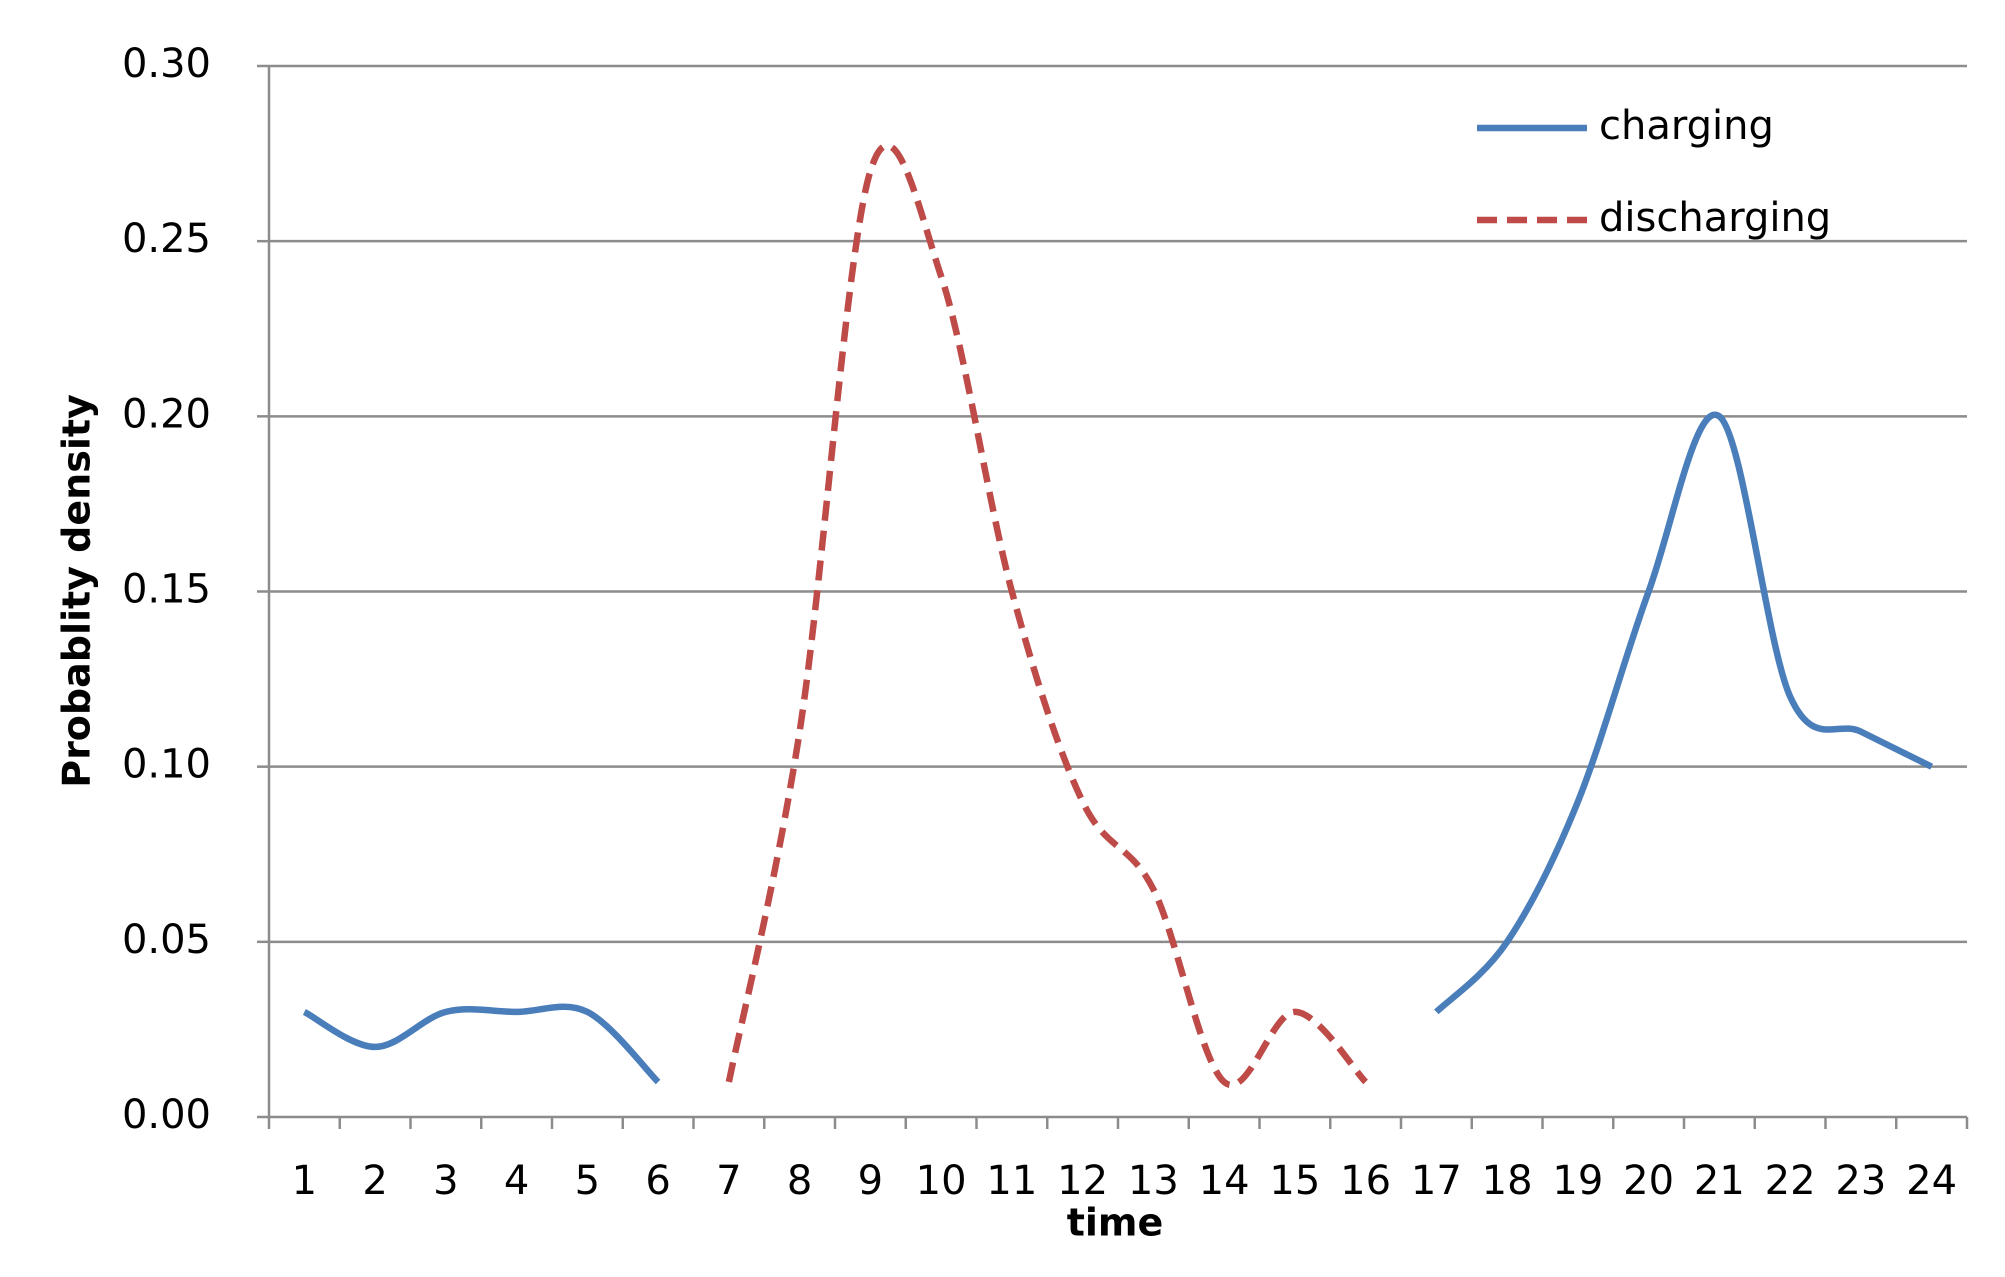 The image size is (2005, 1277). What do you see at coordinates (445, 1181) in the screenshot?
I see `x-tick-label: 3` at bounding box center [445, 1181].